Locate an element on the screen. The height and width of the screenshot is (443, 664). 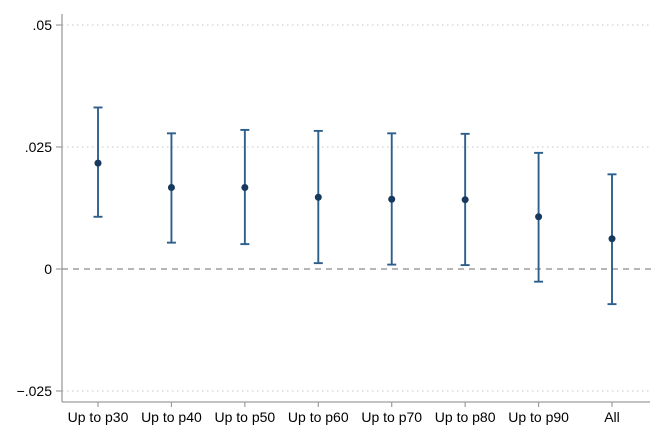
x-tick-label: Up to p30 is located at coordinates (98, 417).